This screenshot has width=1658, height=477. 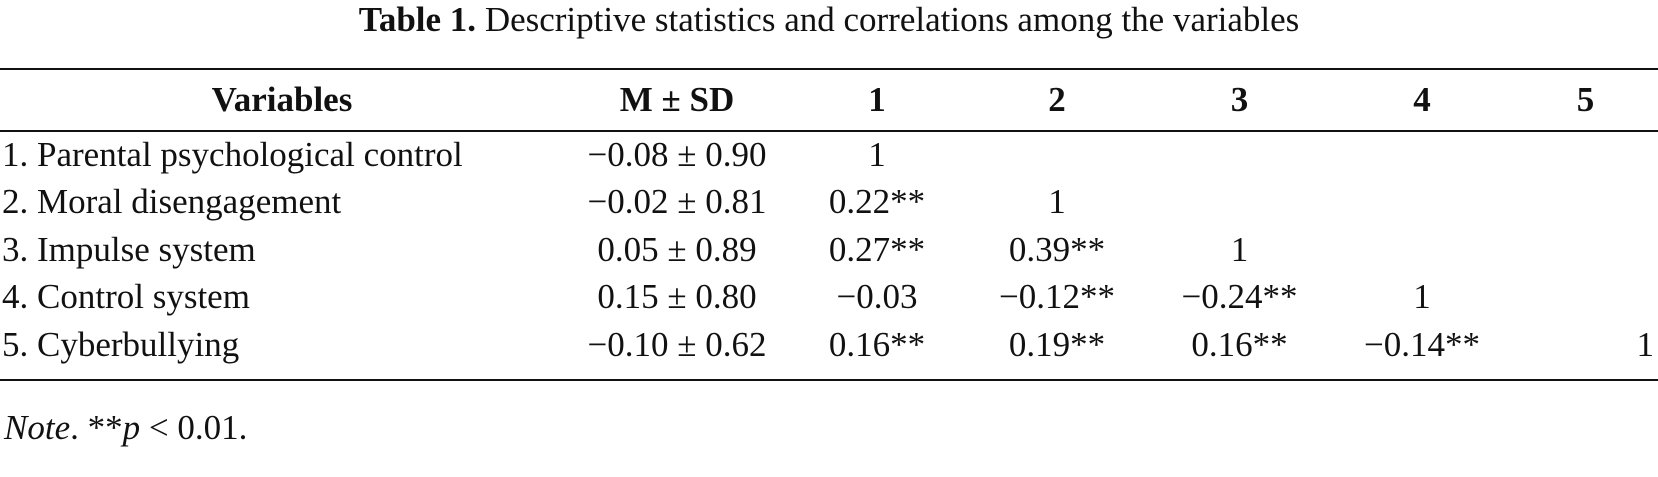 What do you see at coordinates (1422, 297) in the screenshot?
I see `cell-corr-4: 1` at bounding box center [1422, 297].